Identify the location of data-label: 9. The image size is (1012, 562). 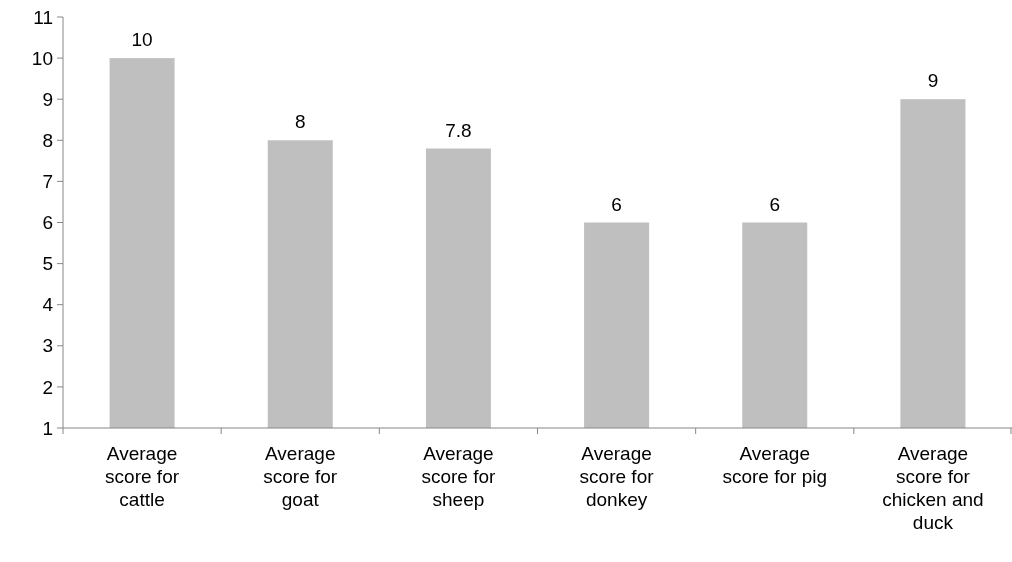
(933, 81).